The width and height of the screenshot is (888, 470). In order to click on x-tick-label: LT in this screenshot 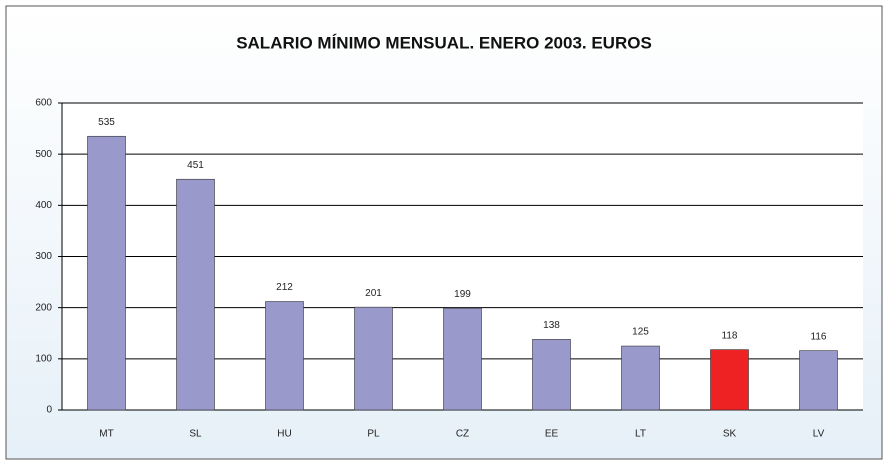, I will do `click(640, 434)`.